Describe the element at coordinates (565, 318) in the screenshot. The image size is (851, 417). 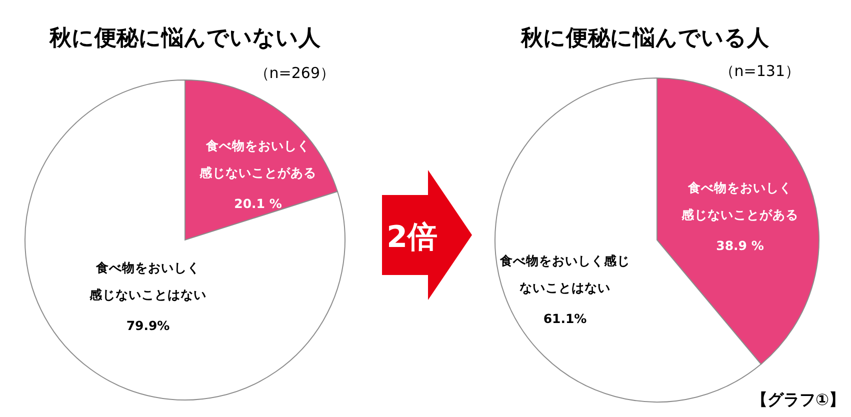
I see `data-label: 61.1%` at that location.